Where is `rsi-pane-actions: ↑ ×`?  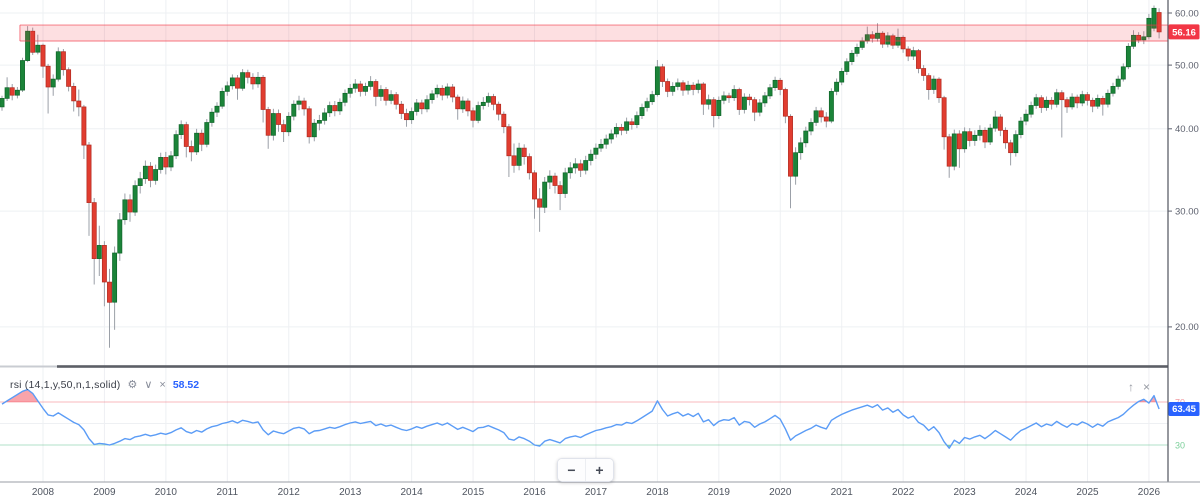 rsi-pane-actions: ↑ × is located at coordinates (1139, 387).